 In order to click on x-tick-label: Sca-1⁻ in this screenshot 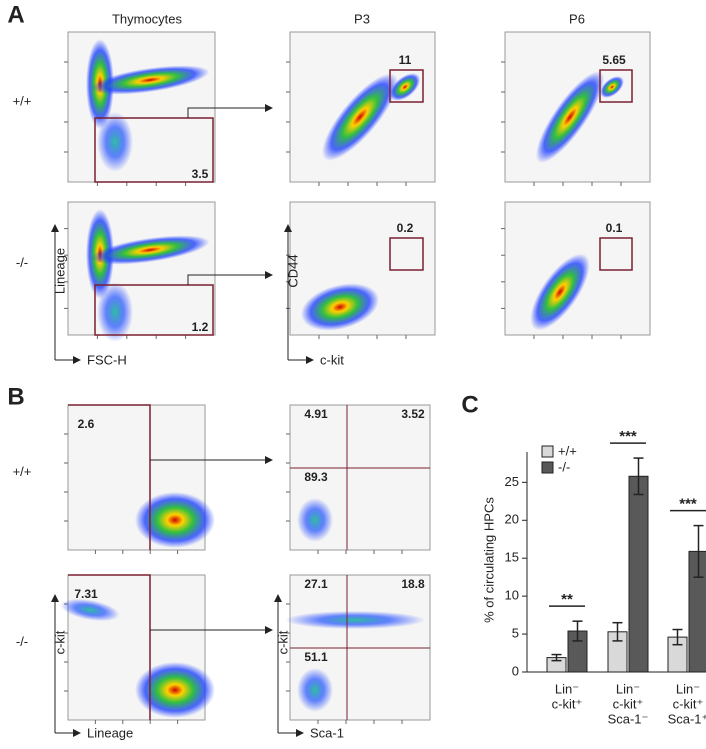, I will do `click(628, 718)`.